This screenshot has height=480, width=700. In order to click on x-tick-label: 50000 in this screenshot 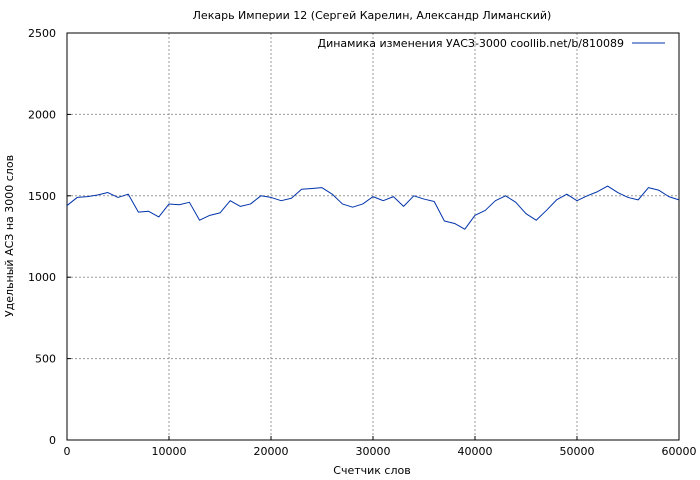, I will do `click(577, 451)`.